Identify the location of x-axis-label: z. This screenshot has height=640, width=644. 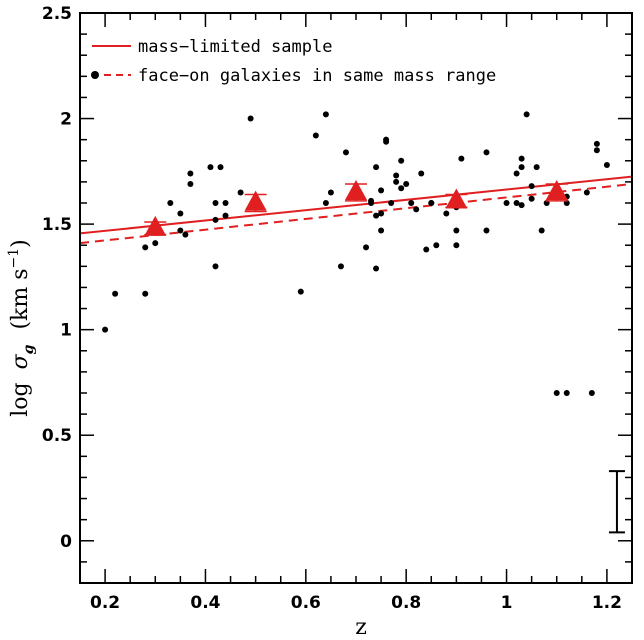
(361, 627).